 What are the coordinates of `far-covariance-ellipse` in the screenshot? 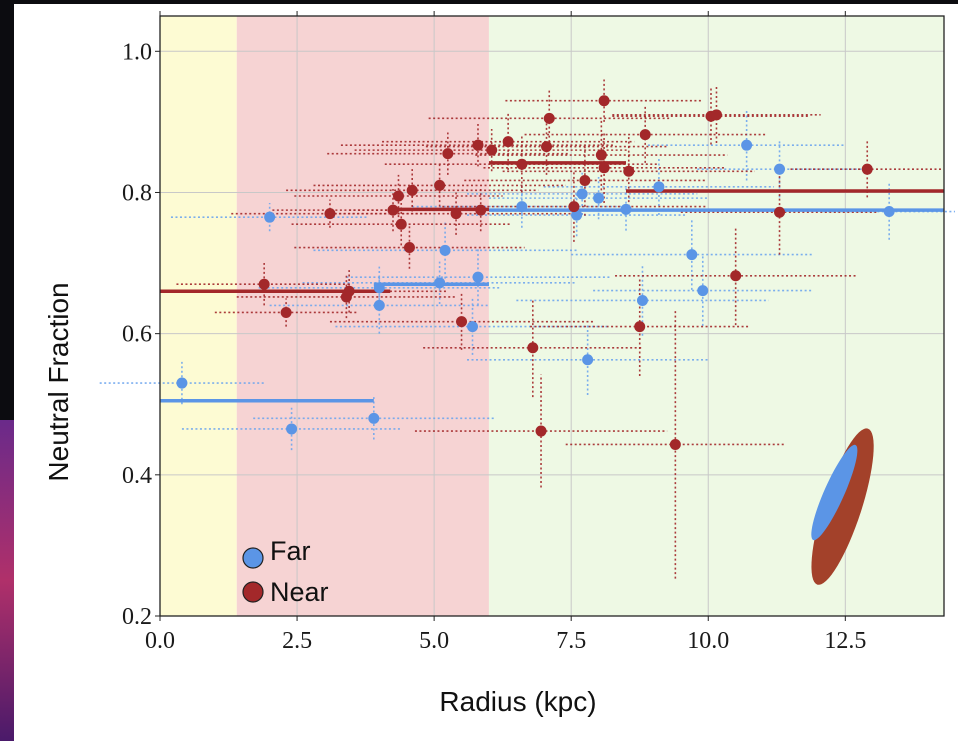 It's located at (834, 492).